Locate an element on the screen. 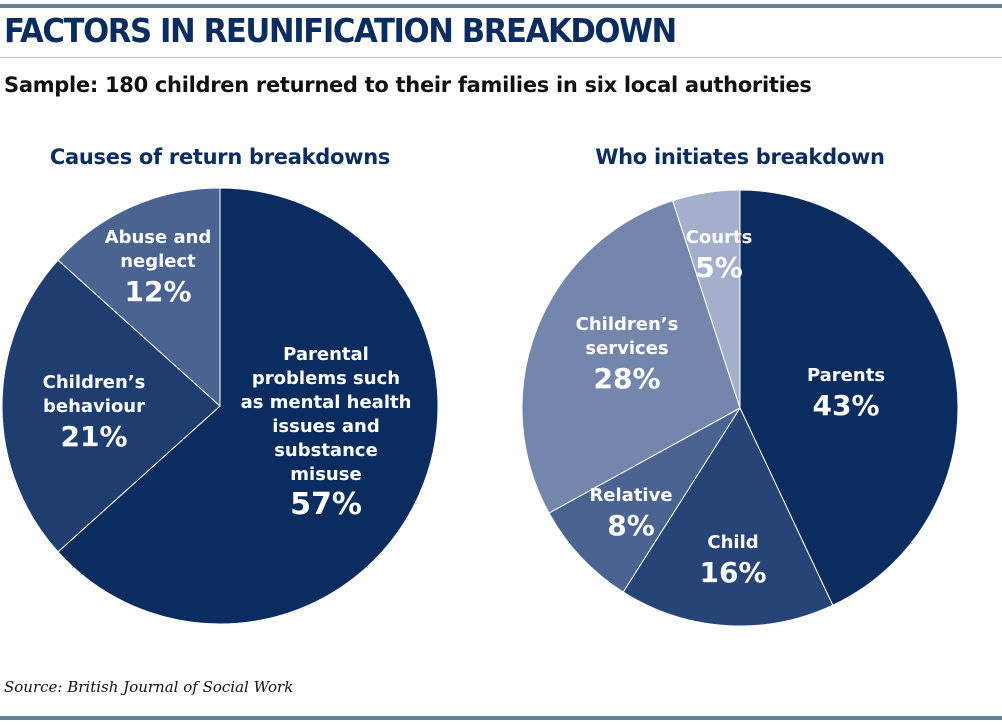 Image resolution: width=1002 pixels, height=726 pixels. slice-label-0-2: Abuse and neglect 12% is located at coordinates (158, 267).